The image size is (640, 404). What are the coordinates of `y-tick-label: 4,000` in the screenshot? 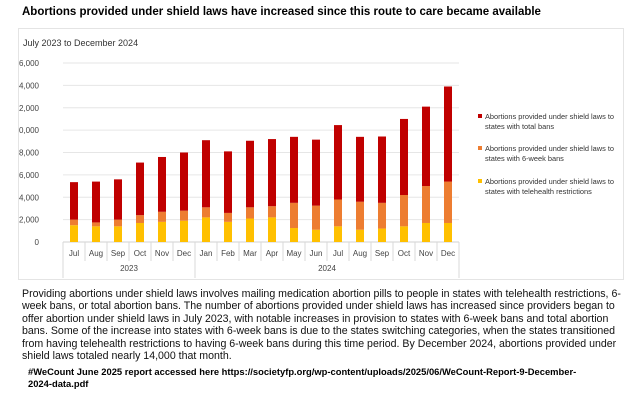 It's located at (29, 197).